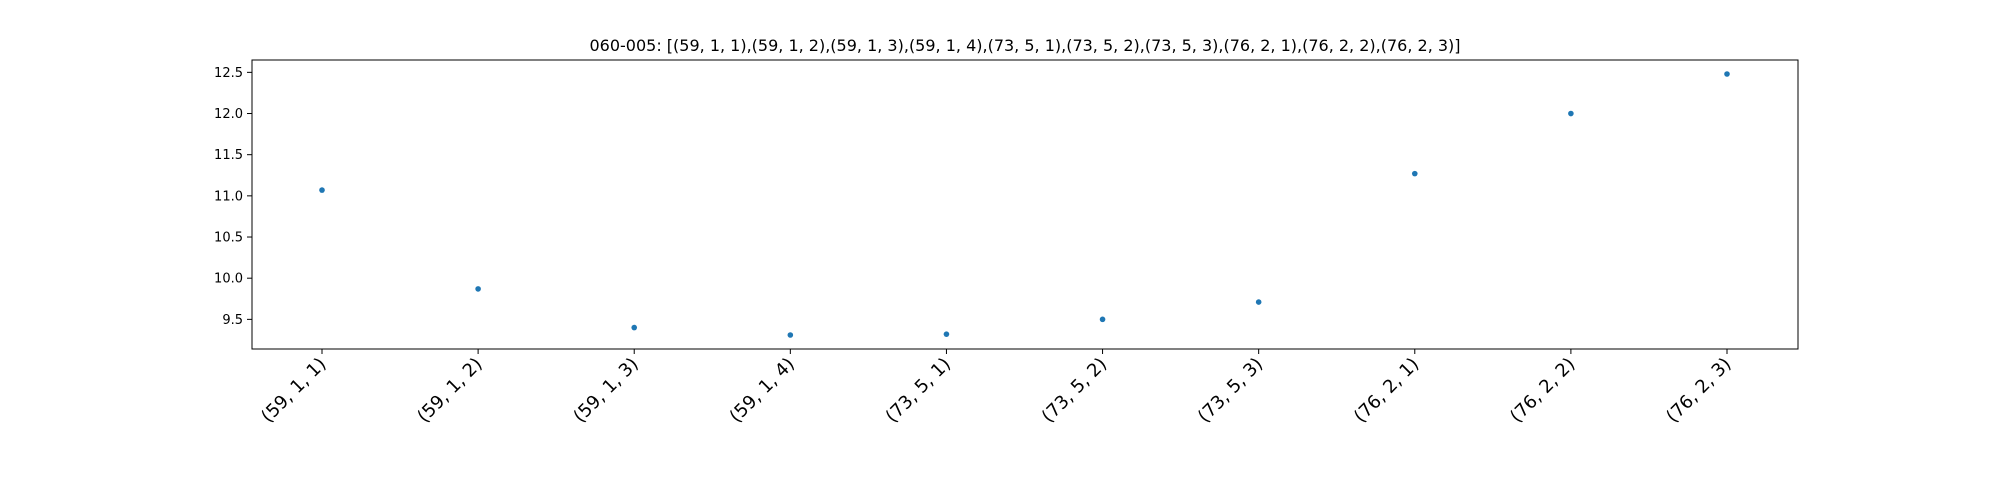  What do you see at coordinates (228, 238) in the screenshot?
I see `y-tick-label: 10.5` at bounding box center [228, 238].